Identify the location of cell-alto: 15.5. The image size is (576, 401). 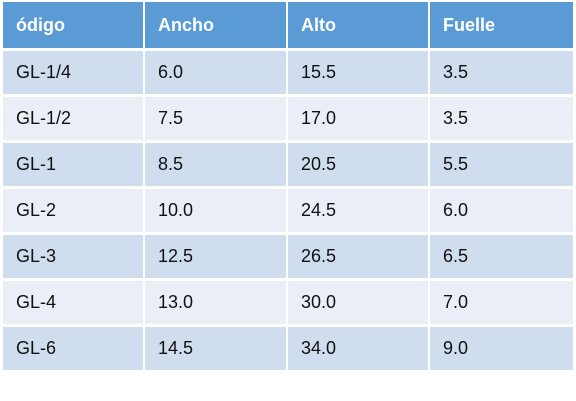
(359, 74).